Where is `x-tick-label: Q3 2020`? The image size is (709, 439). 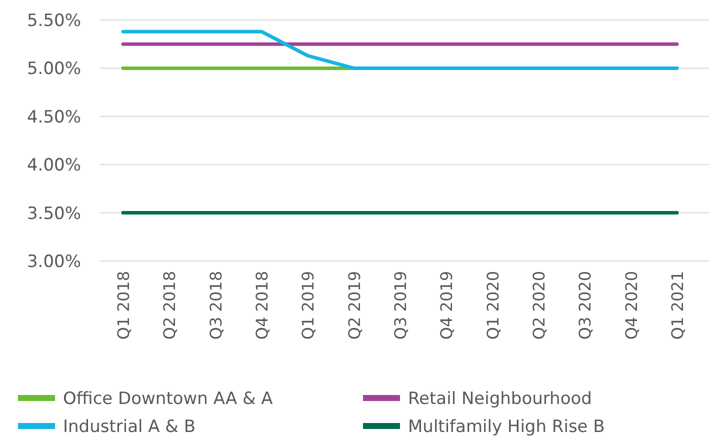
x-tick-label: Q3 2020 is located at coordinates (585, 305).